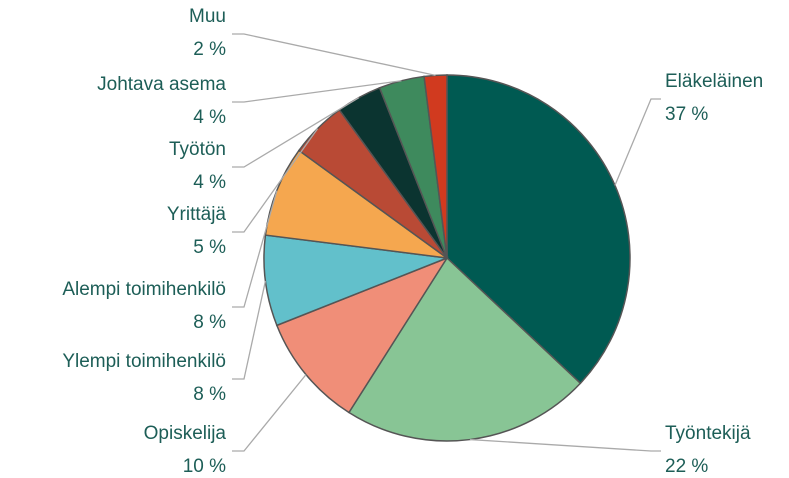 Image resolution: width=789 pixels, height=478 pixels. What do you see at coordinates (207, 16) in the screenshot?
I see `slice-label: Muu` at bounding box center [207, 16].